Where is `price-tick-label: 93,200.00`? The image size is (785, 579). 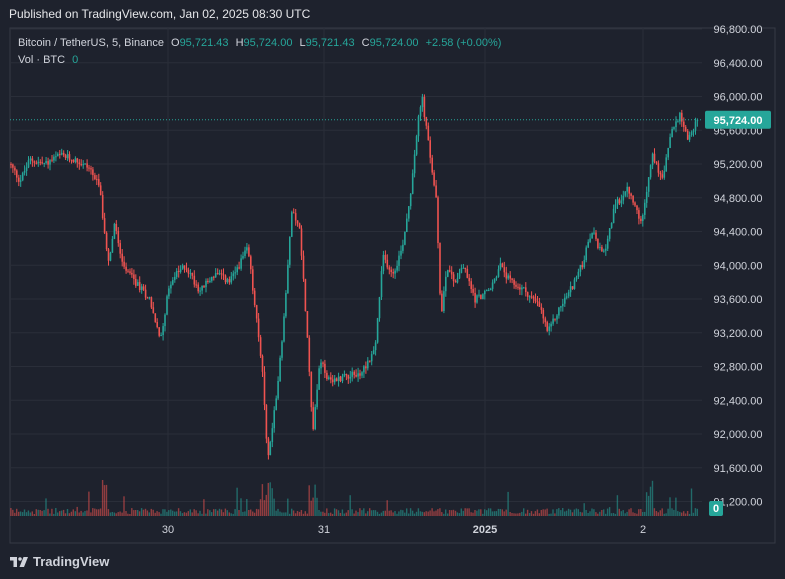
price-tick-label: 93,200.00 is located at coordinates (738, 334).